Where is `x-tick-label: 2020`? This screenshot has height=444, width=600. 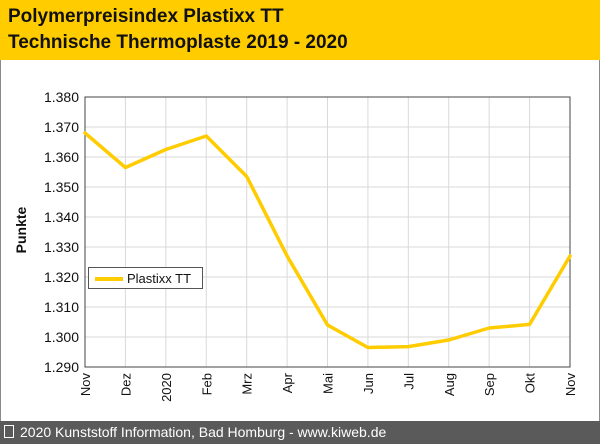 x-tick-label: 2020 is located at coordinates (166, 387).